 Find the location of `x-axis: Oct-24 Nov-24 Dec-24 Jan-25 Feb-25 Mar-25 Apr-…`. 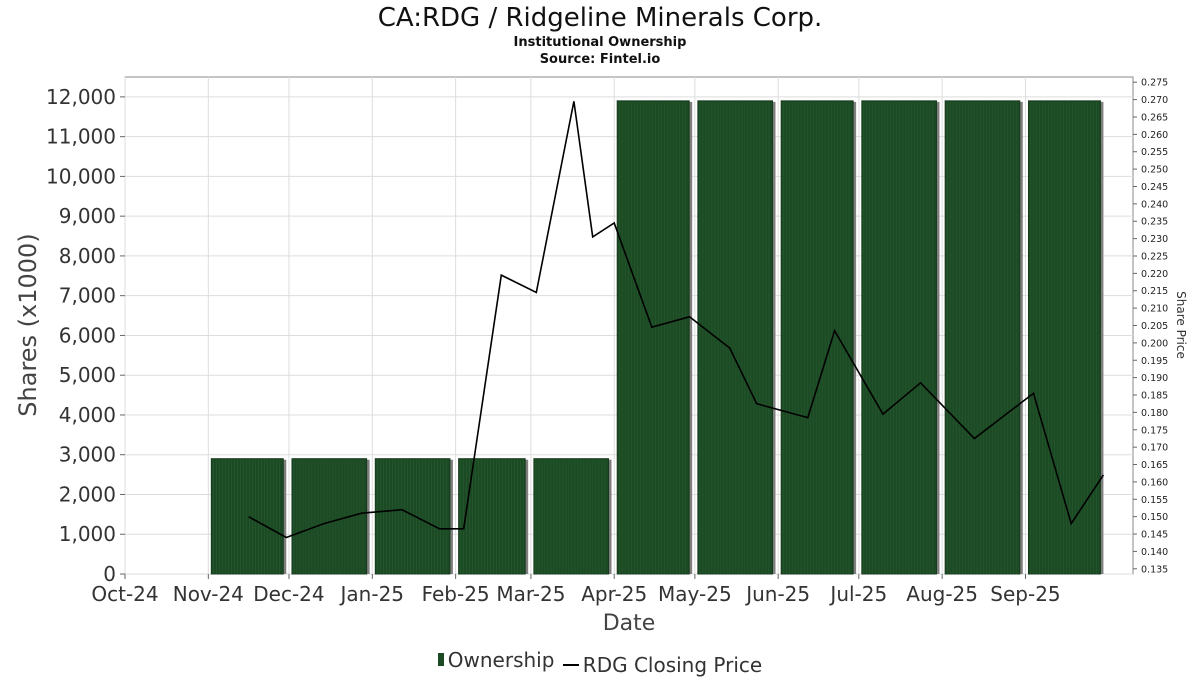

x-axis: Oct-24 Nov-24 Dec-24 Jan-25 Feb-25 Mar-25 Apr-… is located at coordinates (576, 590).